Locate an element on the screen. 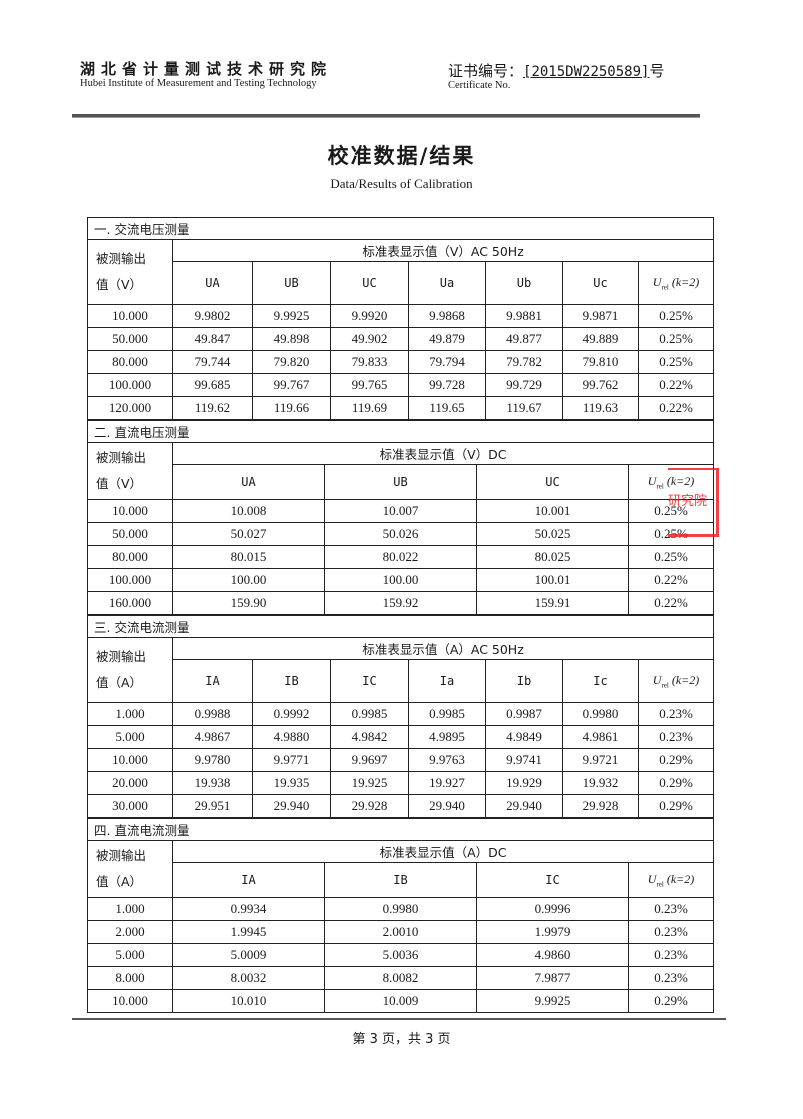 The height and width of the screenshot is (1119, 803). reading-cell: 0.9996 is located at coordinates (552, 909).